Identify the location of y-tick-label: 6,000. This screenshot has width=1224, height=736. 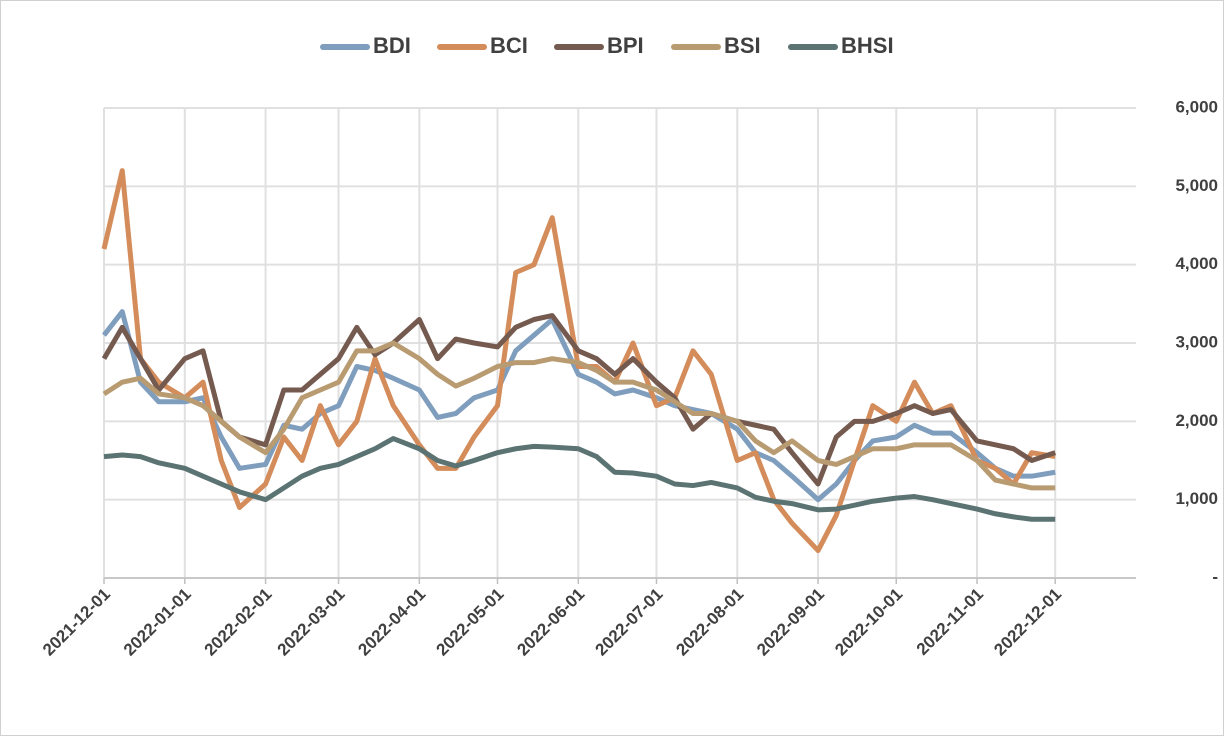
(1196, 106).